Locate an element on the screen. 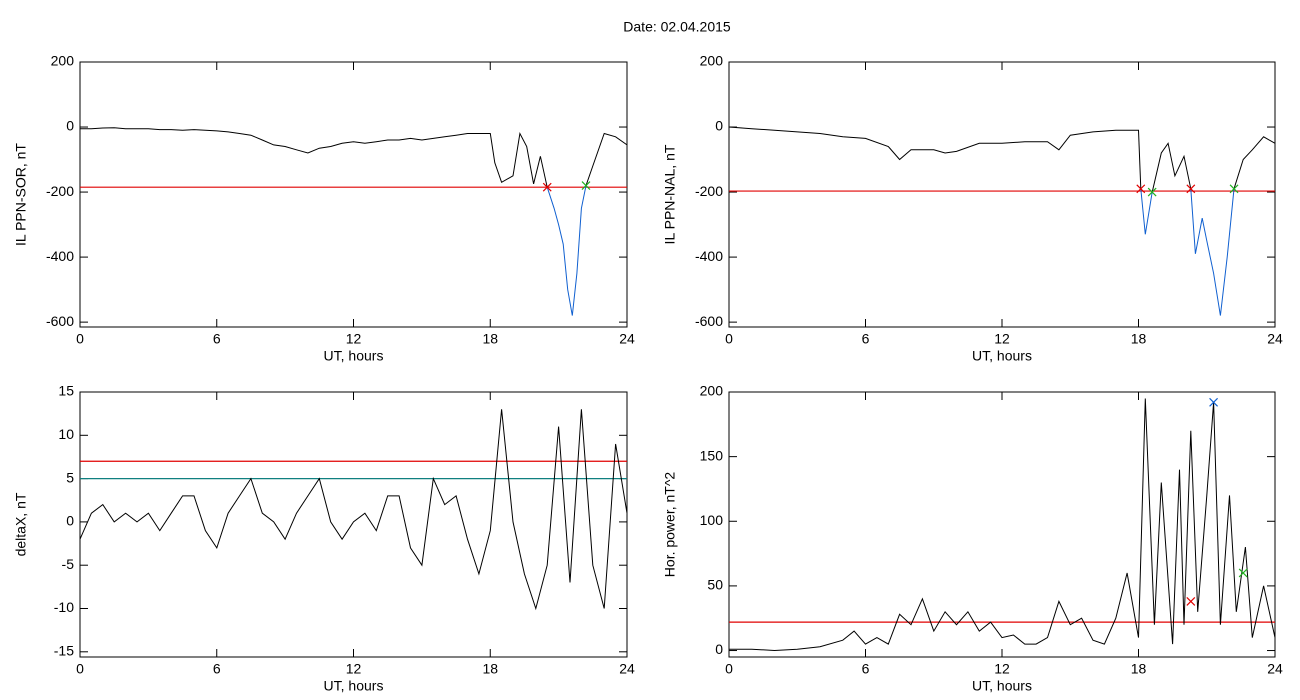  y-axis-label: IL PPN-SOR, nT is located at coordinates (21, 194).